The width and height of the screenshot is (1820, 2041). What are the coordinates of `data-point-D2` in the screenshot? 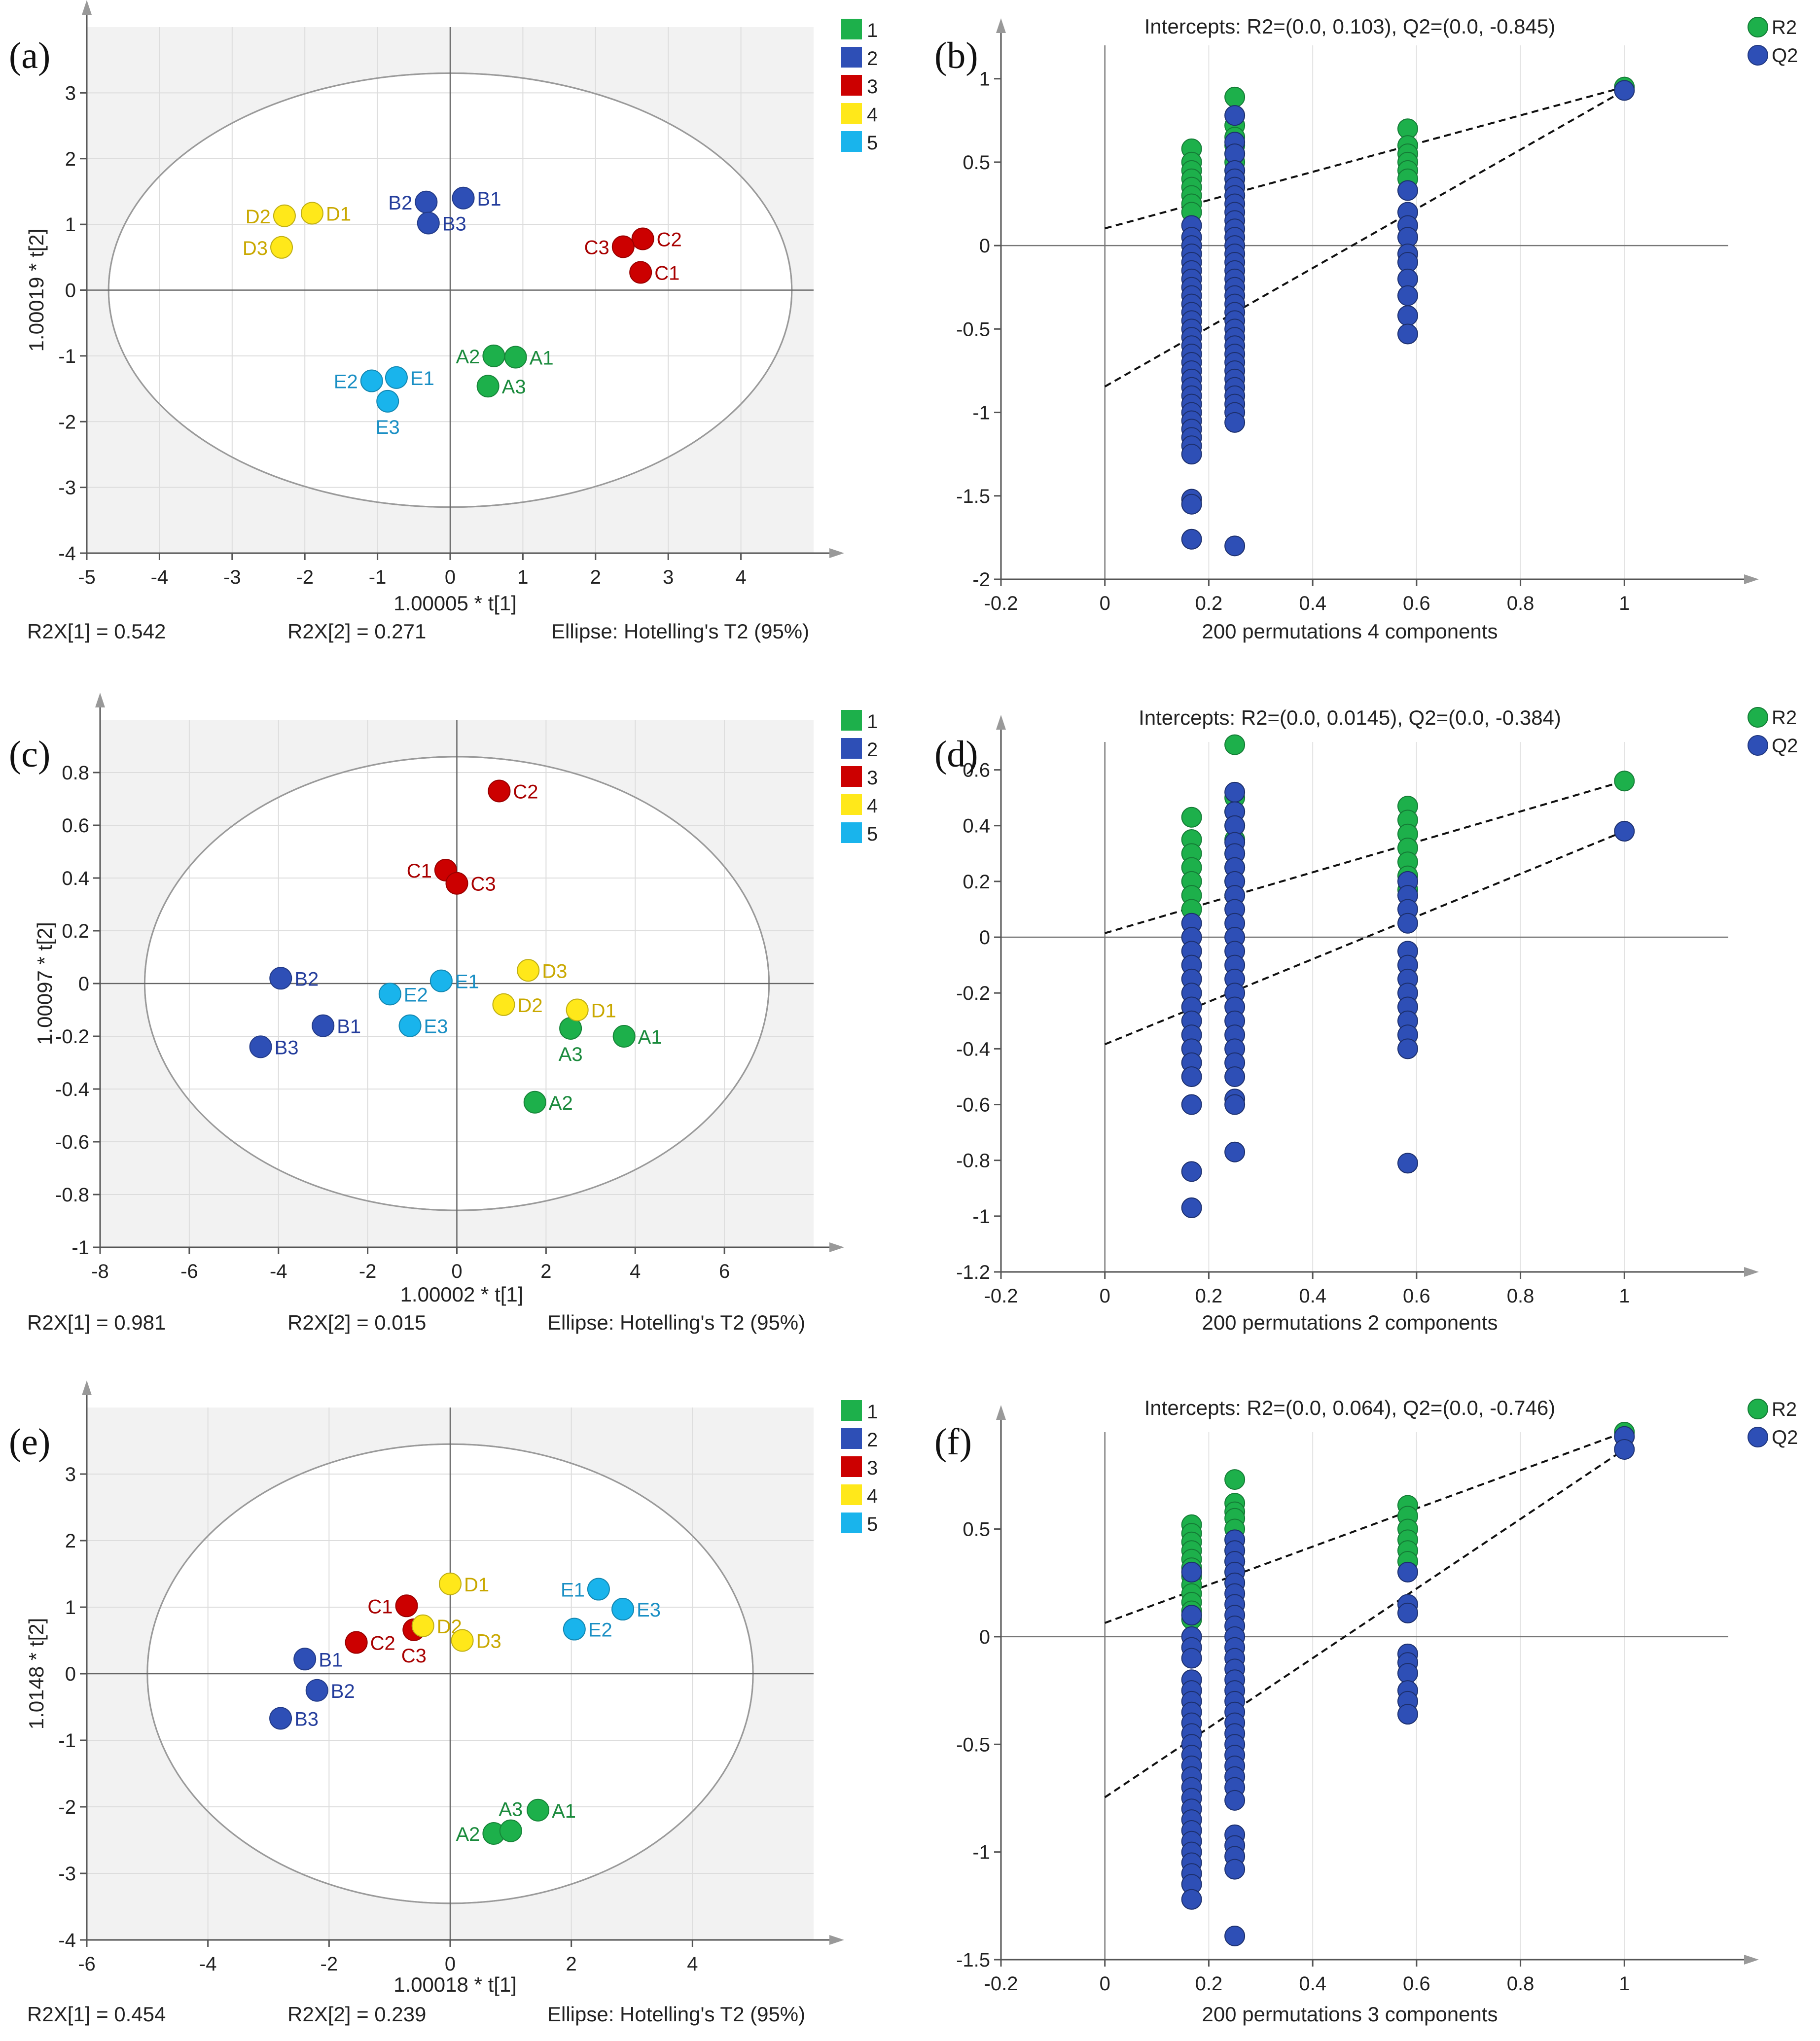 It's located at (503, 1004).